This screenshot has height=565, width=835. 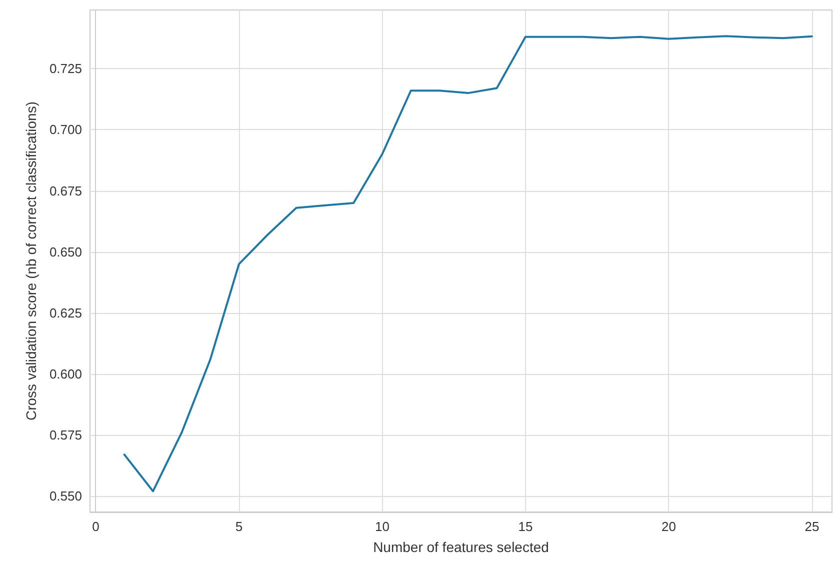 What do you see at coordinates (525, 526) in the screenshot?
I see `x-tick-label: 15` at bounding box center [525, 526].